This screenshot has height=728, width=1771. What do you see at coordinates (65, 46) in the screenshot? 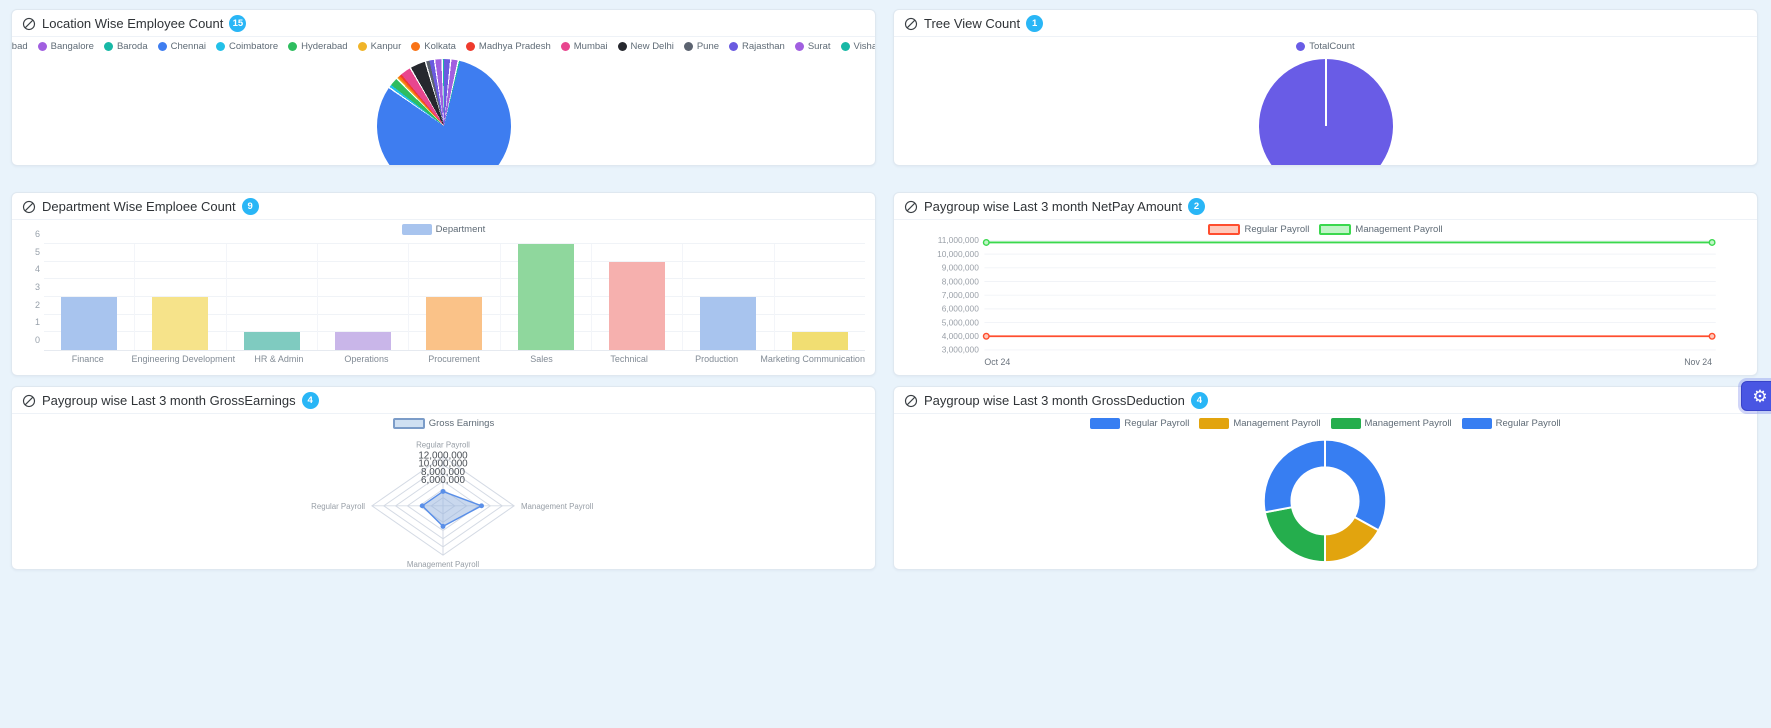
I see `legend-item: Bangalore` at bounding box center [65, 46].